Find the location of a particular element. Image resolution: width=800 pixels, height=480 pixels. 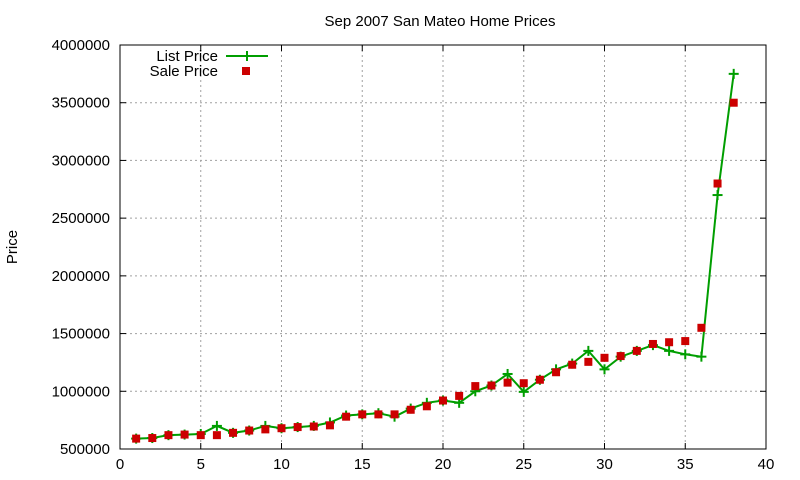

legend-plus-marker is located at coordinates (247, 56).